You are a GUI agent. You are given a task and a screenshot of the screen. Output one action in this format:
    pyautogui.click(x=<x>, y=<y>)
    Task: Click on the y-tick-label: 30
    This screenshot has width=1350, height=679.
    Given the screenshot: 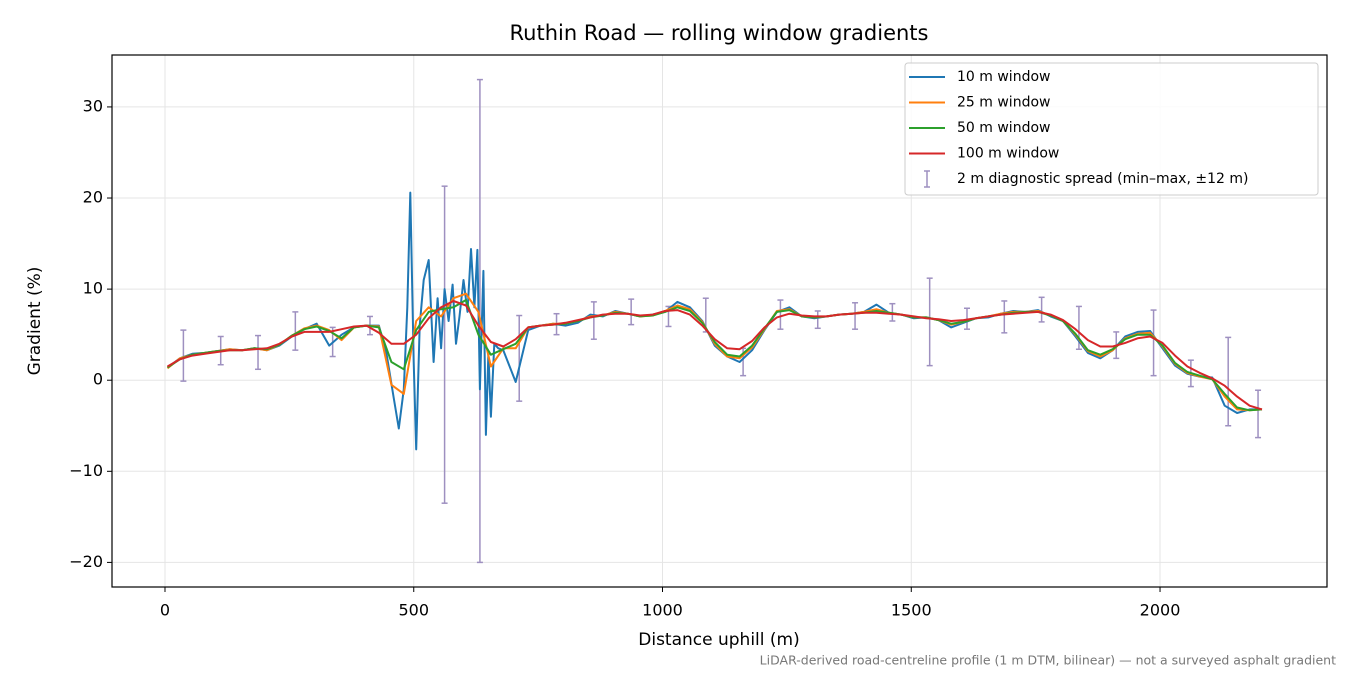 What is the action you would take?
    pyautogui.click(x=93, y=105)
    